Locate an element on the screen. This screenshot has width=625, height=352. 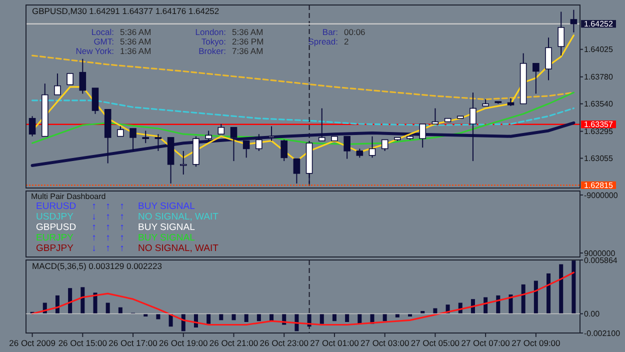
annotation: Tokyo: is located at coordinates (213, 41).